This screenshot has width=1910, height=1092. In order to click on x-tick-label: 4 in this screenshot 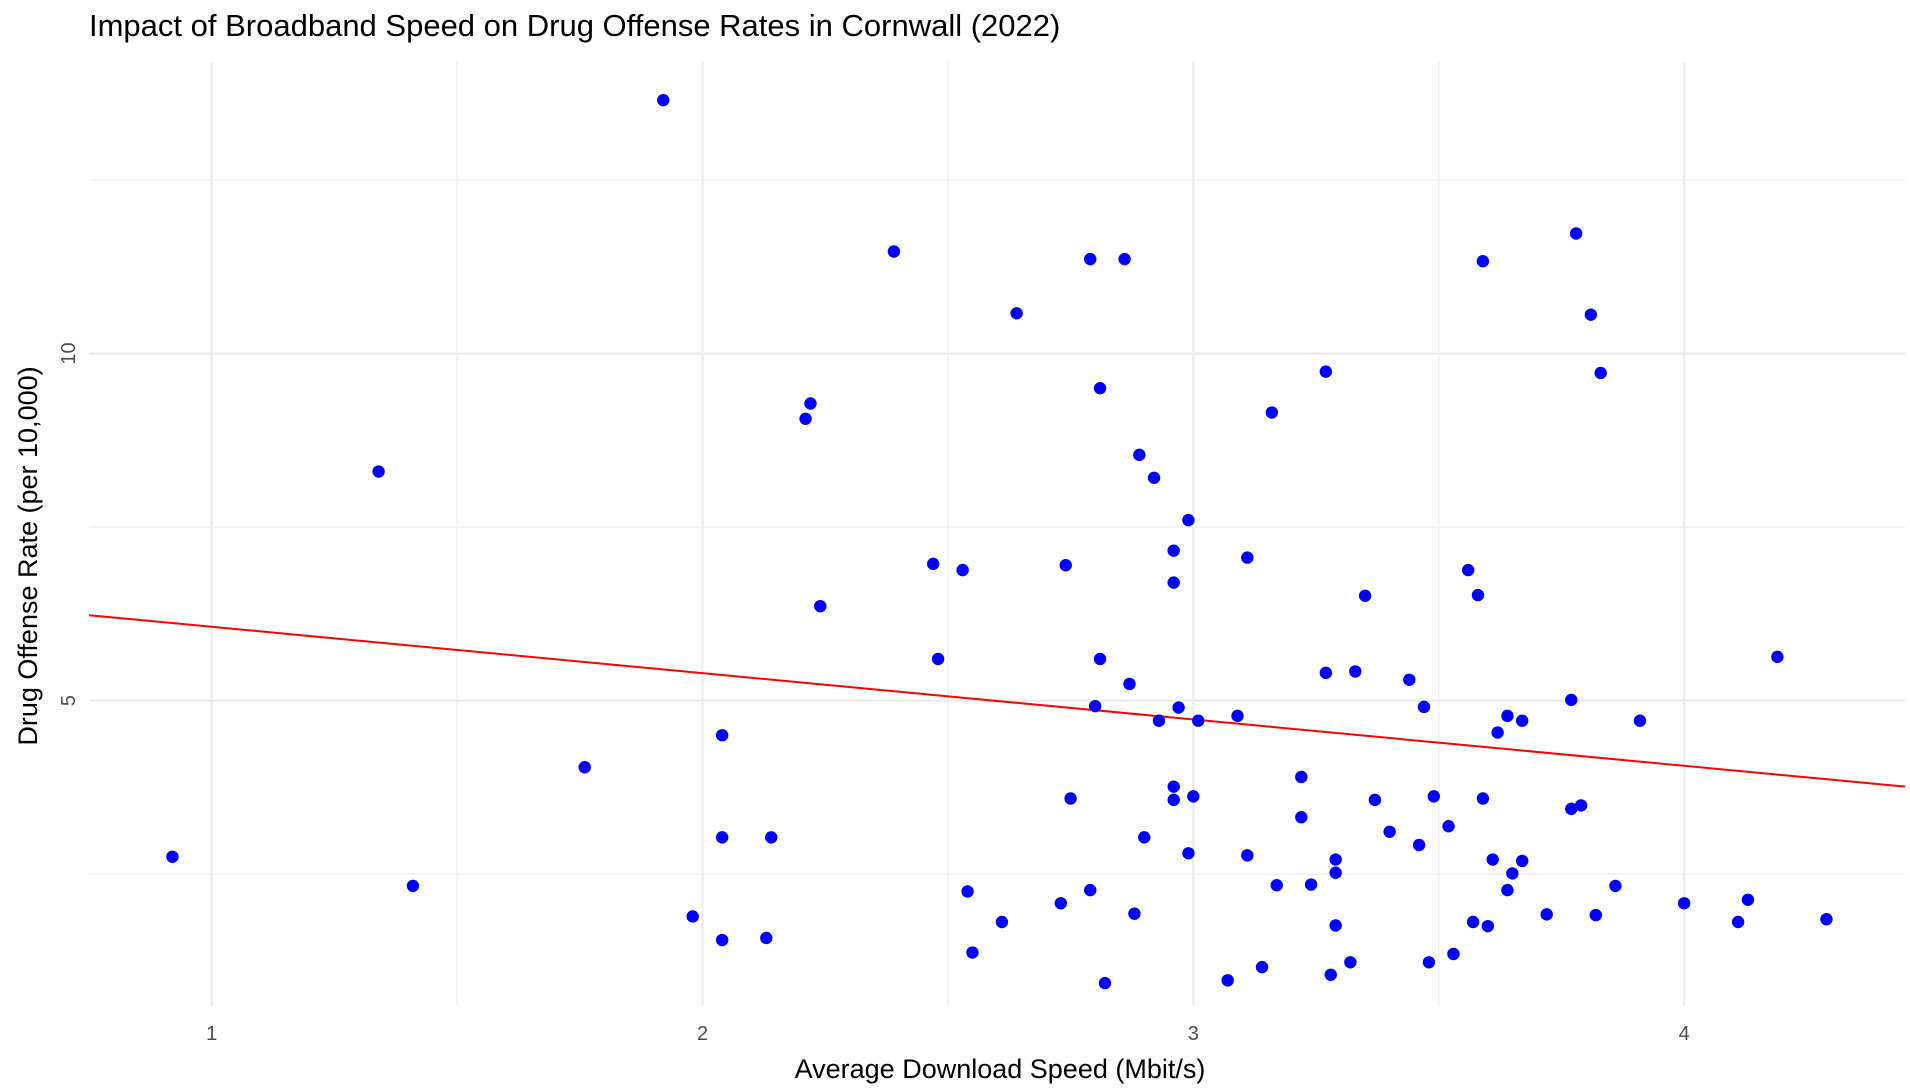, I will do `click(1684, 1034)`.